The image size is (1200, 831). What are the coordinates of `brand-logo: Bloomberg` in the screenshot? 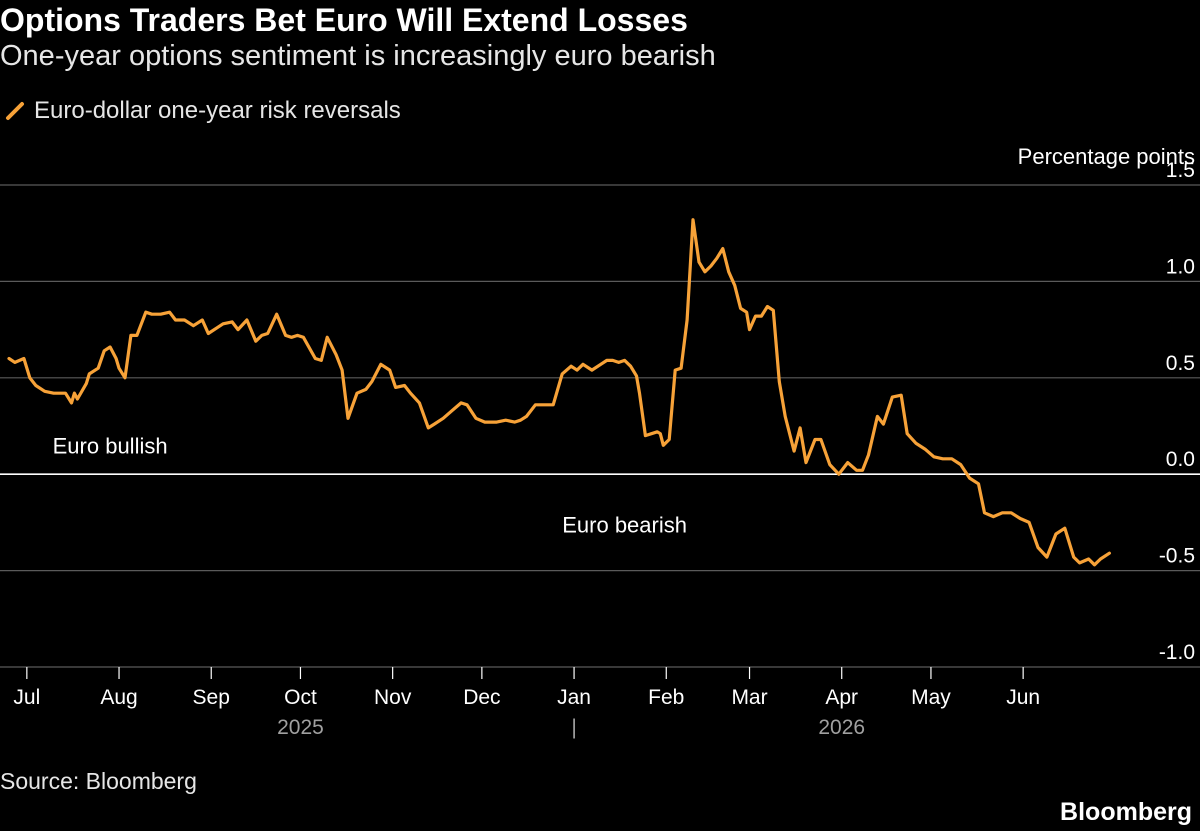 It's located at (1126, 812).